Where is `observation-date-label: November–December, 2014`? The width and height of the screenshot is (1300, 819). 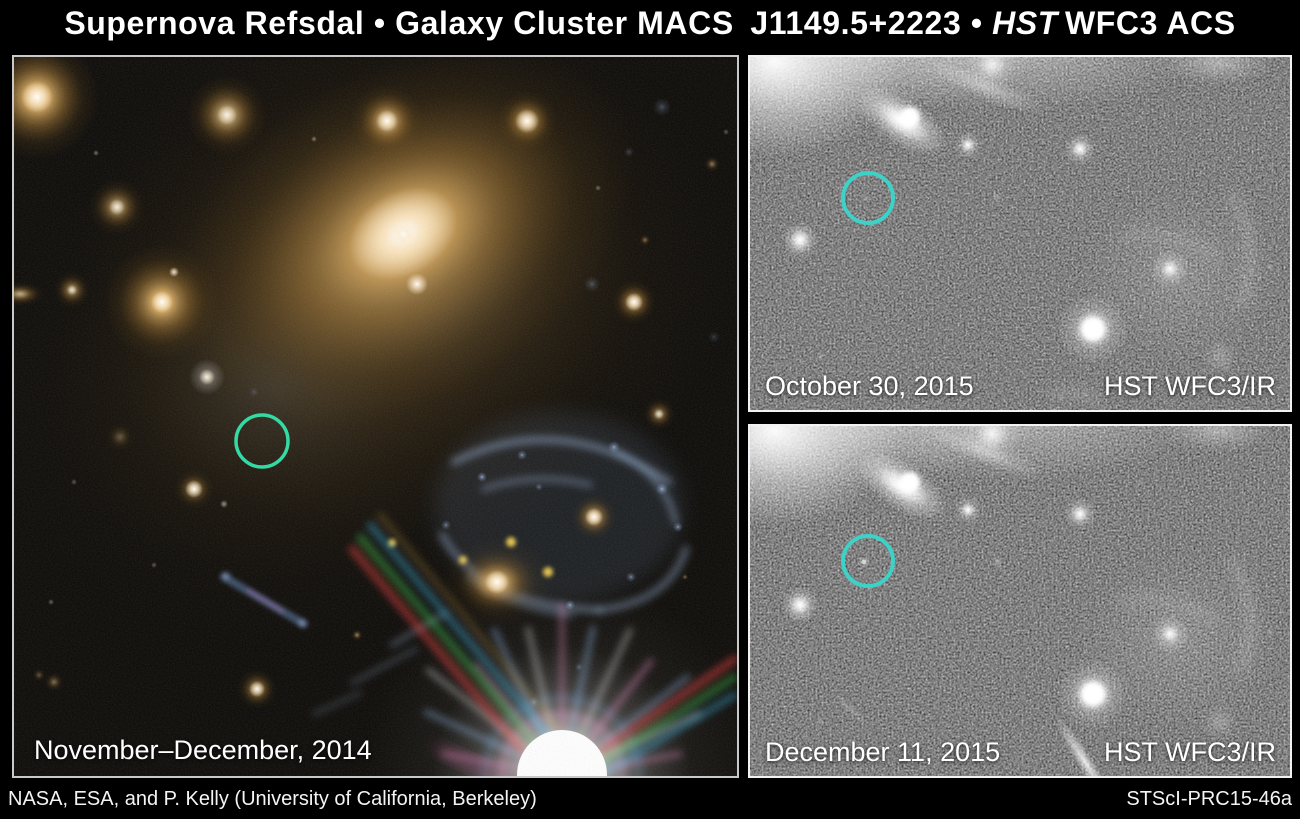
observation-date-label: November–December, 2014 is located at coordinates (203, 750).